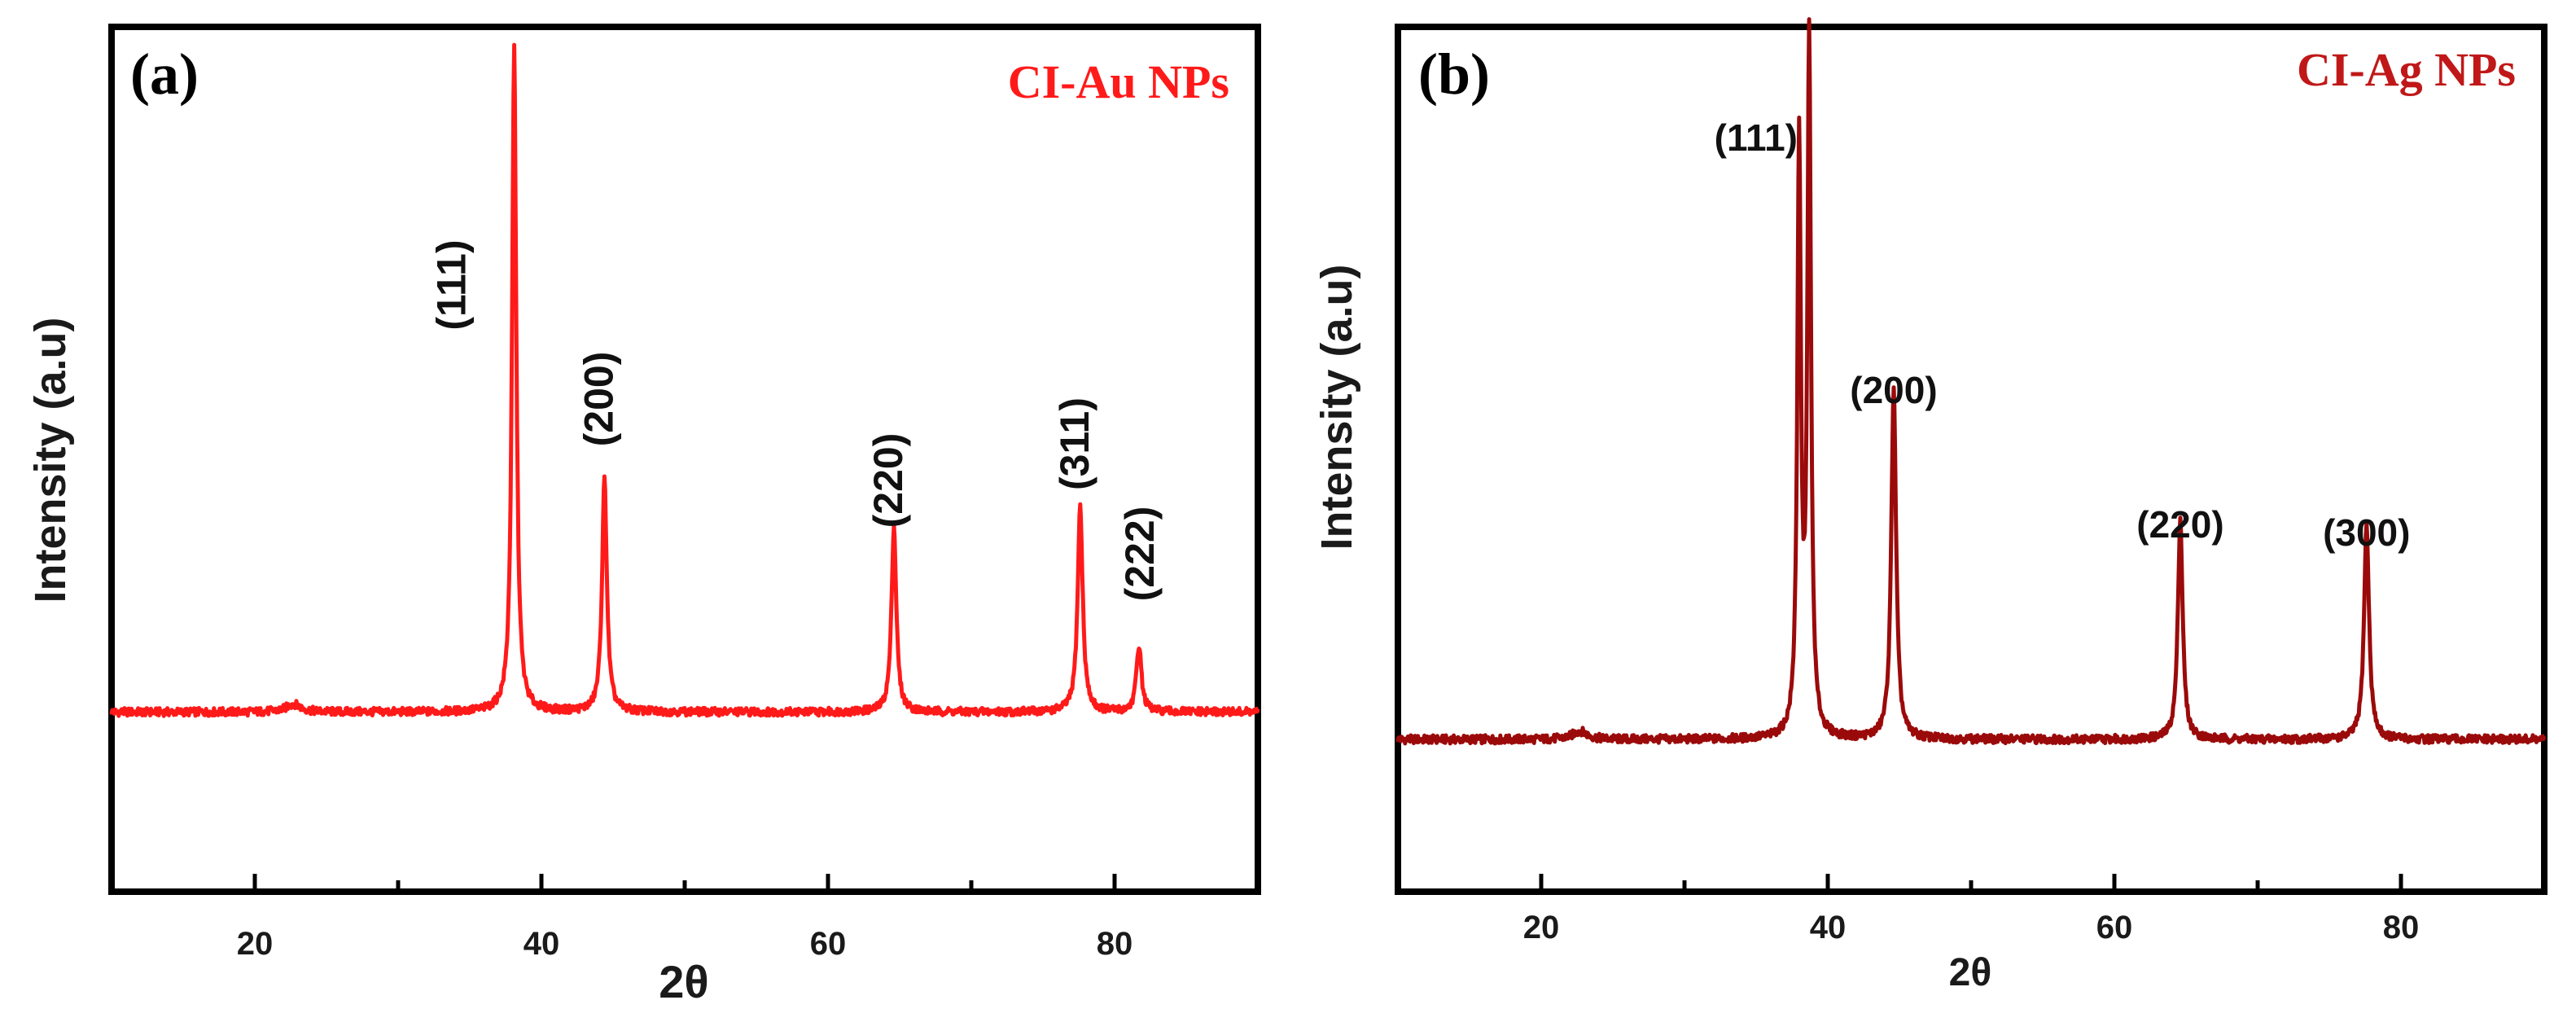  I want to click on panel-a-sample-title: CI-Au NPs, so click(1118, 81).